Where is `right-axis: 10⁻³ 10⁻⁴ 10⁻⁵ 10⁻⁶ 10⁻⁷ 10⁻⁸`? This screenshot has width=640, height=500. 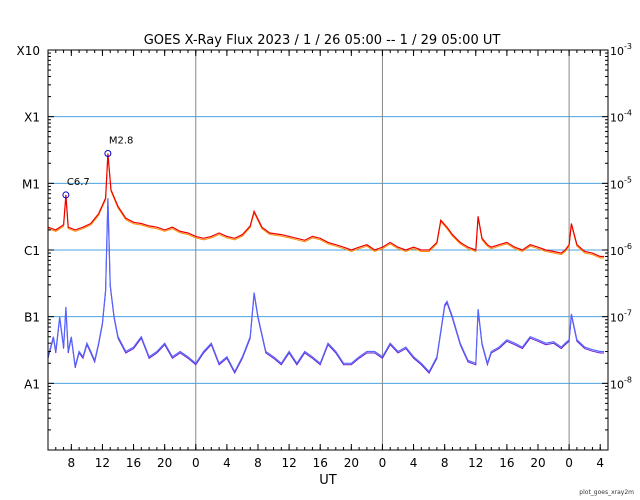 right-axis: 10⁻³ 10⁻⁴ 10⁻⁵ 10⁻⁶ 10⁻⁷ 10⁻⁸ is located at coordinates (617, 236).